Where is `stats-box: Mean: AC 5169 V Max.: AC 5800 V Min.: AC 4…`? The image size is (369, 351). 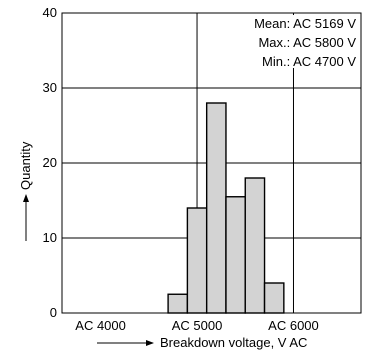 stats-box: Mean: AC 5169 V Max.: AC 5800 V Min.: AC 4… is located at coordinates (297, 42).